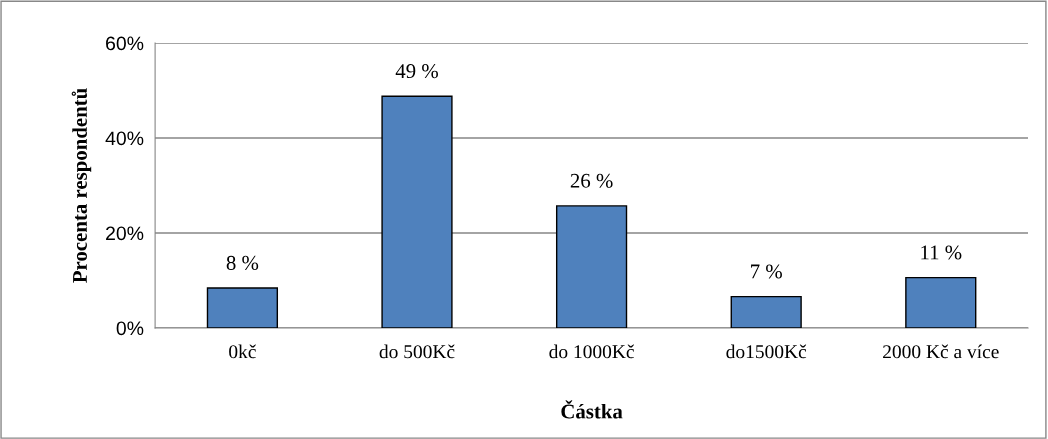 The width and height of the screenshot is (1048, 439). Describe the element at coordinates (125, 43) in the screenshot. I see `y-tick-label: 60%` at that location.